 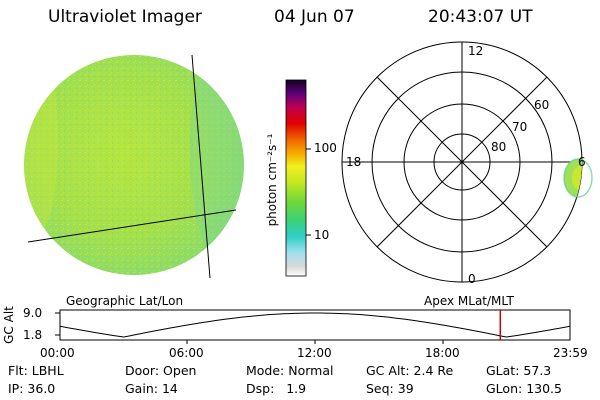 What do you see at coordinates (314, 353) in the screenshot?
I see `orbit-x-tick-1200: 12:00` at bounding box center [314, 353].